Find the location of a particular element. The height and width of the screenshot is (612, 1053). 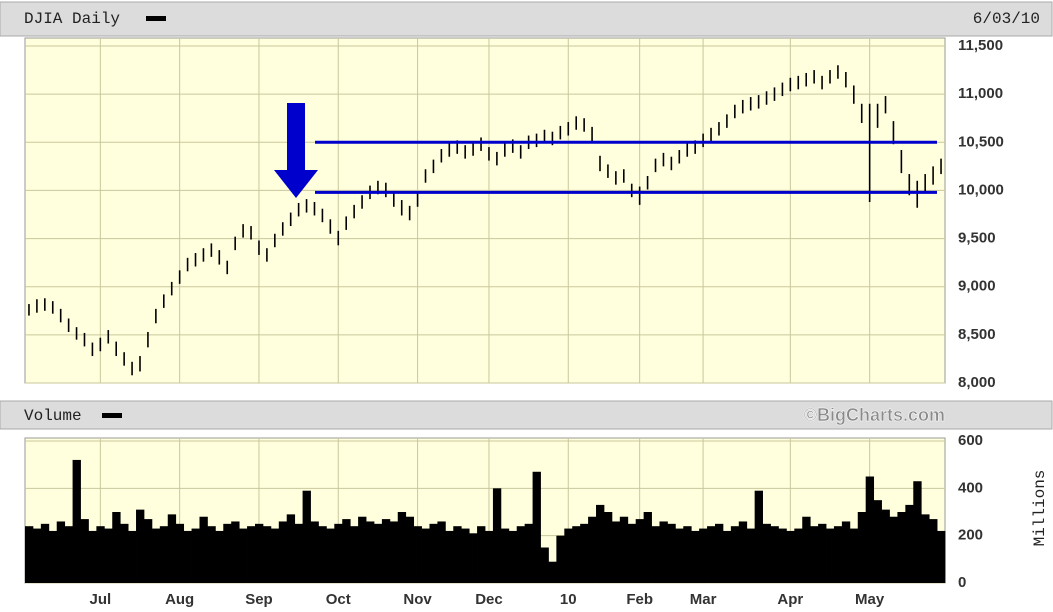

x-tick-label: May is located at coordinates (870, 599).